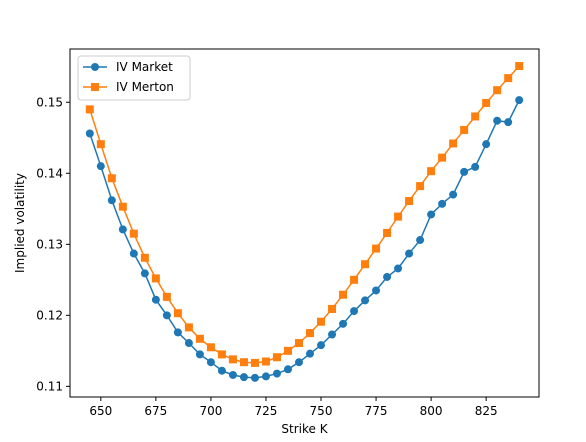 This screenshot has height=442, width=586. I want to click on x-axis-label: Strike K, so click(304, 429).